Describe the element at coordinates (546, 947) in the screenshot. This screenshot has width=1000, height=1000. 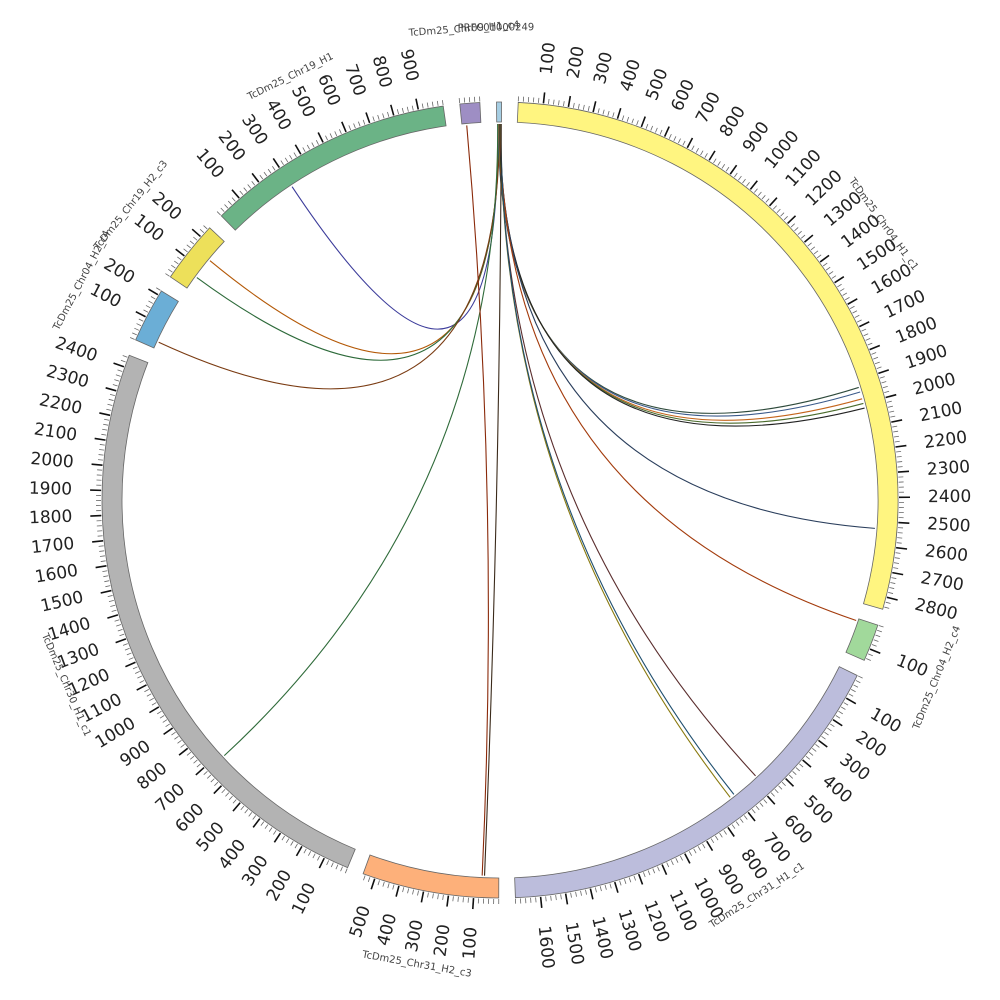
I see `tick-label: 1600` at that location.